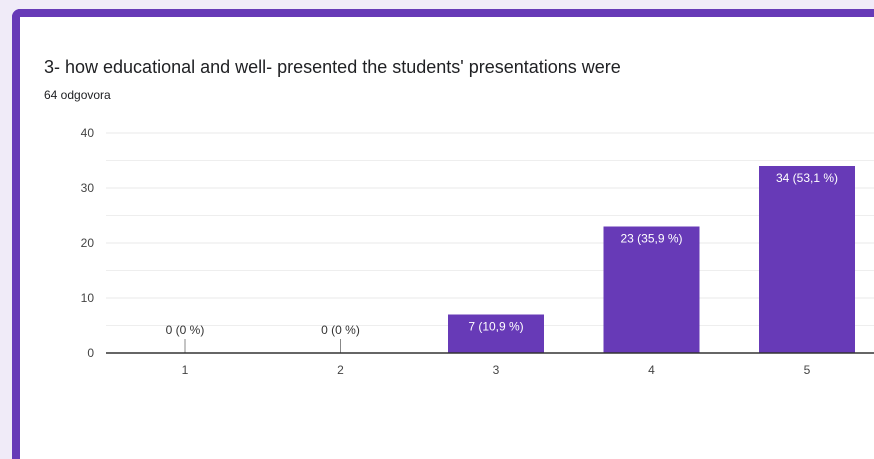 This screenshot has height=459, width=874. What do you see at coordinates (807, 178) in the screenshot?
I see `data-label: 34 (53,1 %)` at bounding box center [807, 178].